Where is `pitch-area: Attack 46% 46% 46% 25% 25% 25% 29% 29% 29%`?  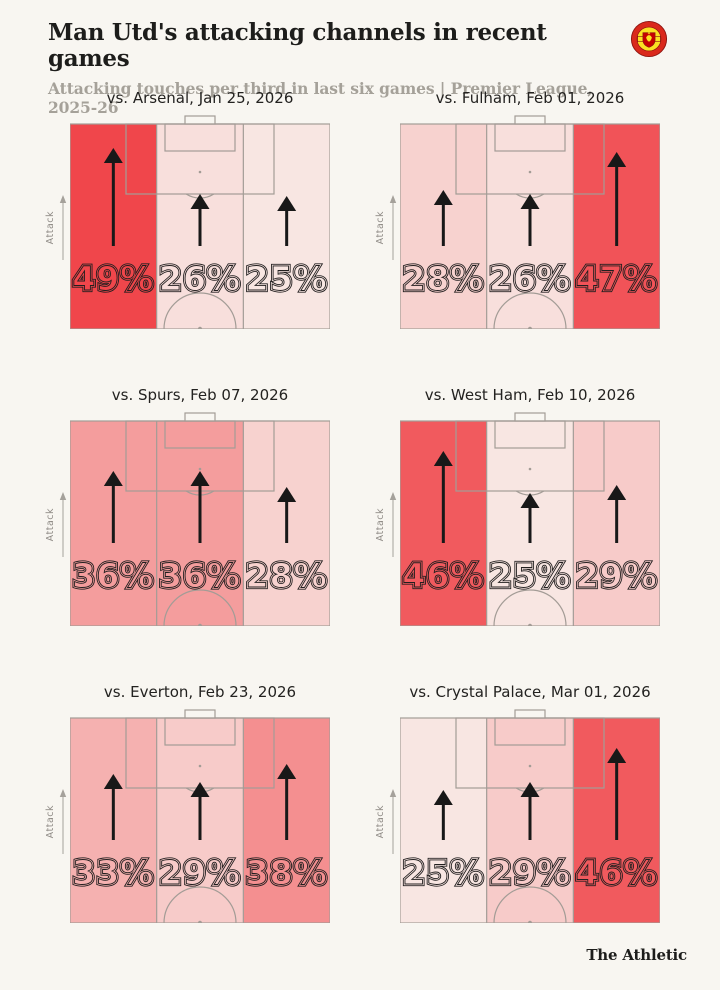
pitch-area: Attack 46% 46% 46% 25% 25% 25% 29% 29% 29% is located at coordinates (517, 519).